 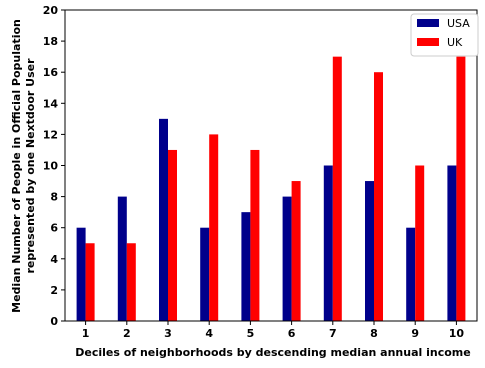 What do you see at coordinates (30, 166) in the screenshot?
I see `y-axis-label-line-2: represented by one Nextdoor User` at bounding box center [30, 166].